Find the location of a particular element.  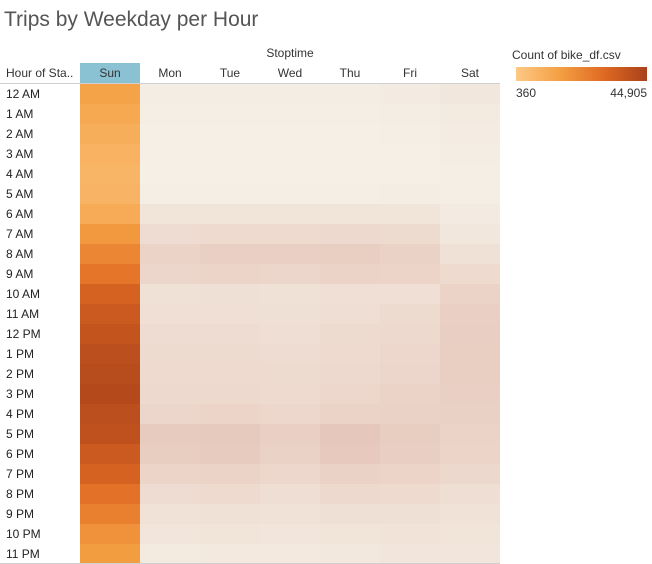

row-label: 7 AM is located at coordinates (20, 234).